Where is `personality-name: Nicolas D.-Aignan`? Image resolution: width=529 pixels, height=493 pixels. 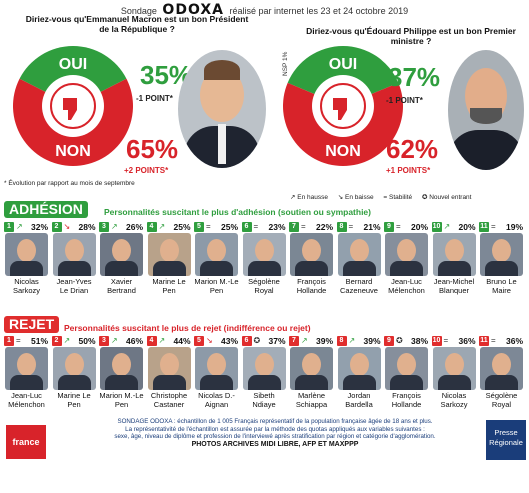 personality-name: Nicolas D.-Aignan is located at coordinates (216, 400).